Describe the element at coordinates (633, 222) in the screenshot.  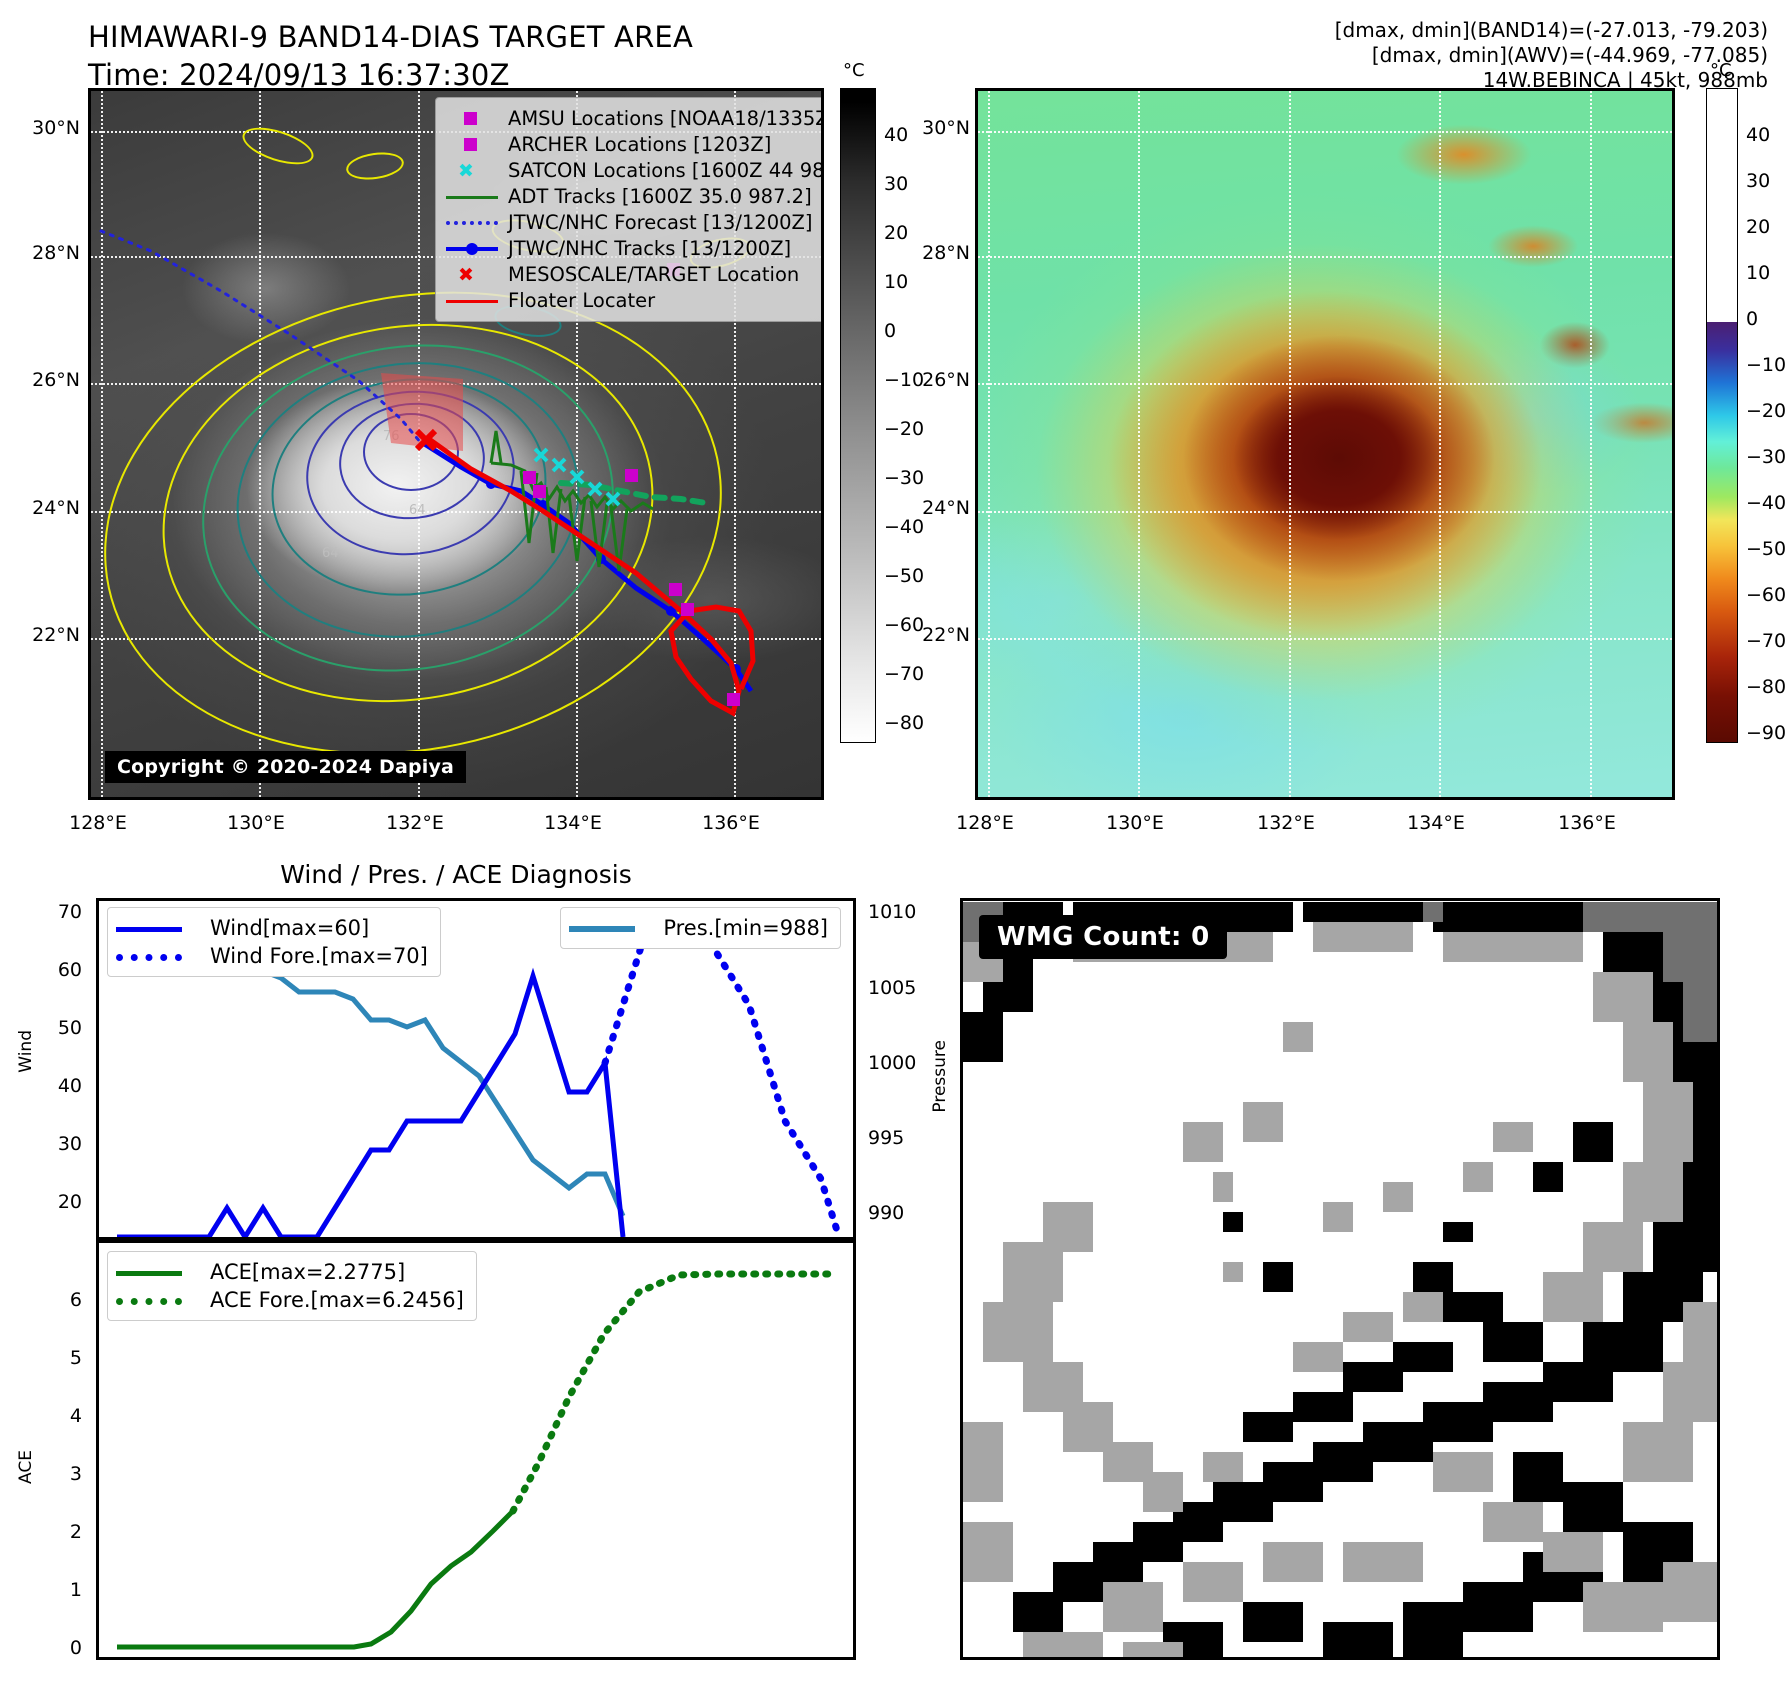
I see `legend-row-forecast: JTWC/NHC Forecast [13/1200Z]` at that location.